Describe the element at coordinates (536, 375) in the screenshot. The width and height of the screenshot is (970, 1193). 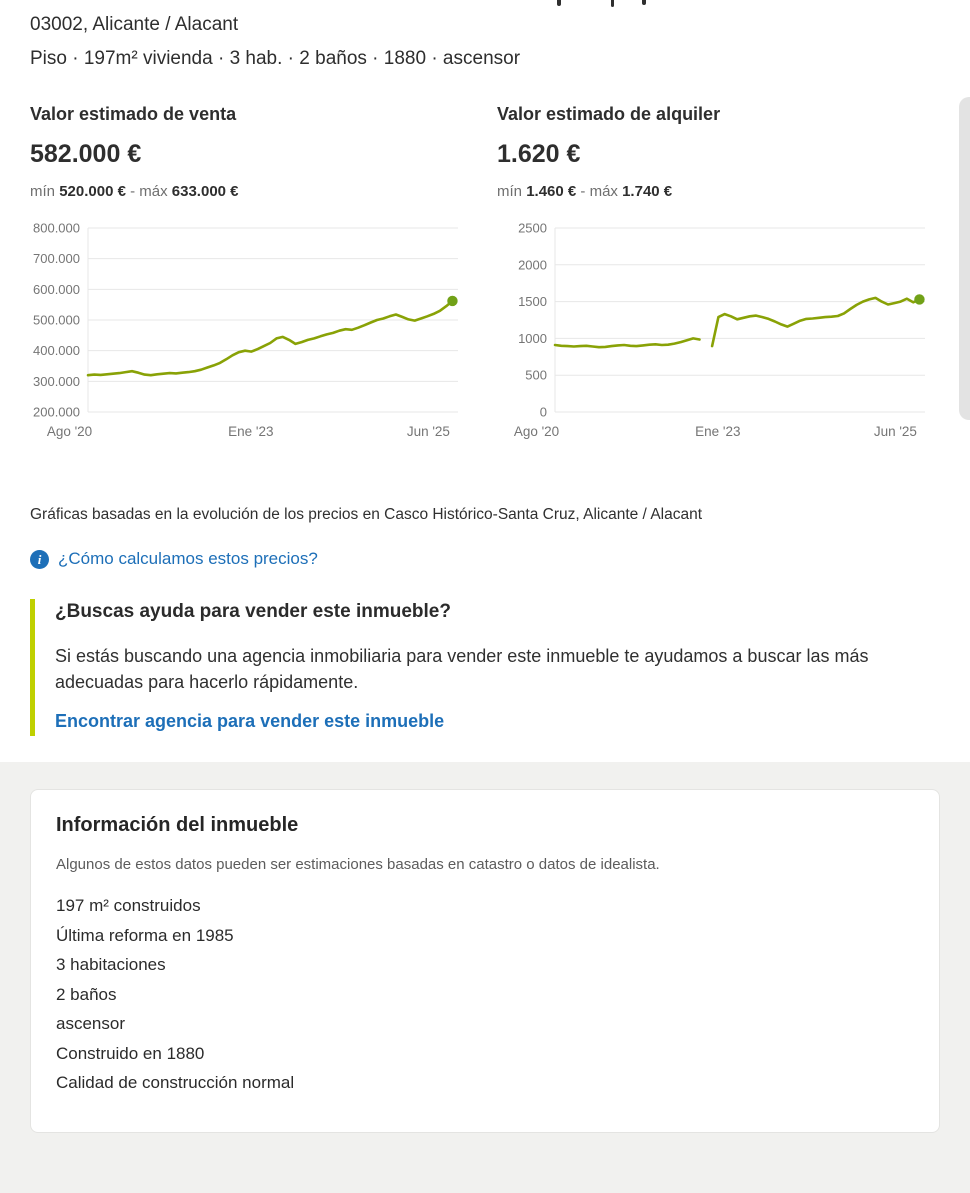
I see `y-axis-label: 500` at that location.